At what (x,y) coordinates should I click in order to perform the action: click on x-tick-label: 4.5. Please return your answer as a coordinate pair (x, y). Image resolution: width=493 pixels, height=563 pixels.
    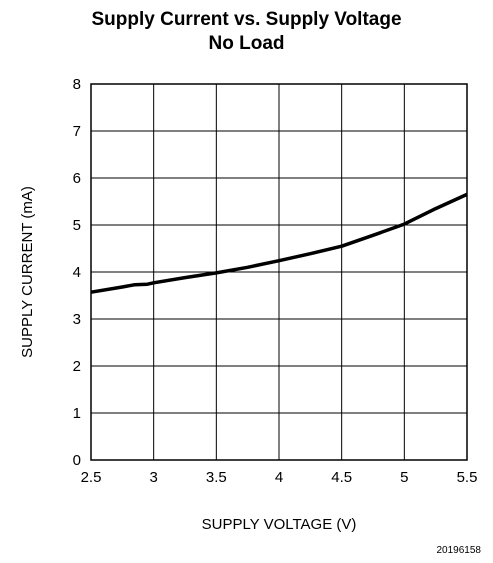
    Looking at the image, I should click on (341, 477).